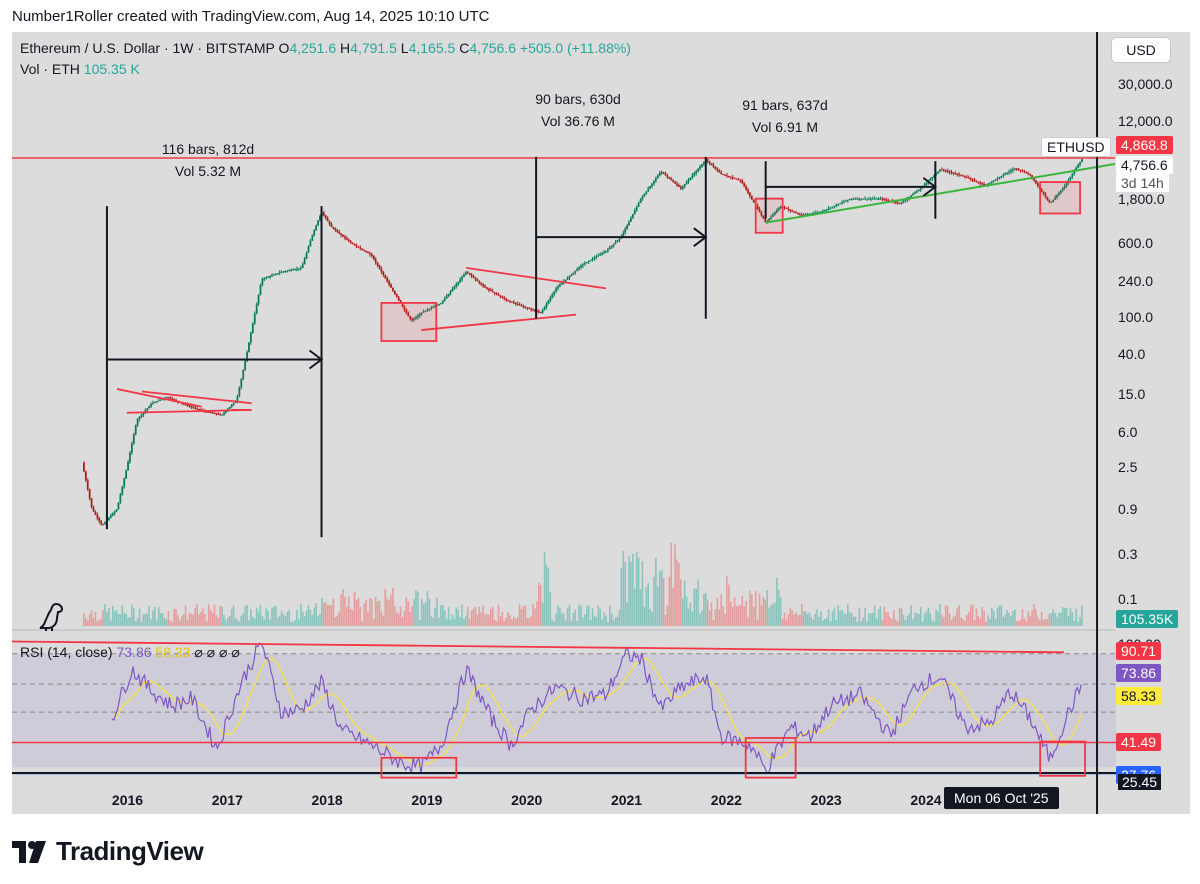  What do you see at coordinates (1060, 198) in the screenshot?
I see `accumulation-box` at bounding box center [1060, 198].